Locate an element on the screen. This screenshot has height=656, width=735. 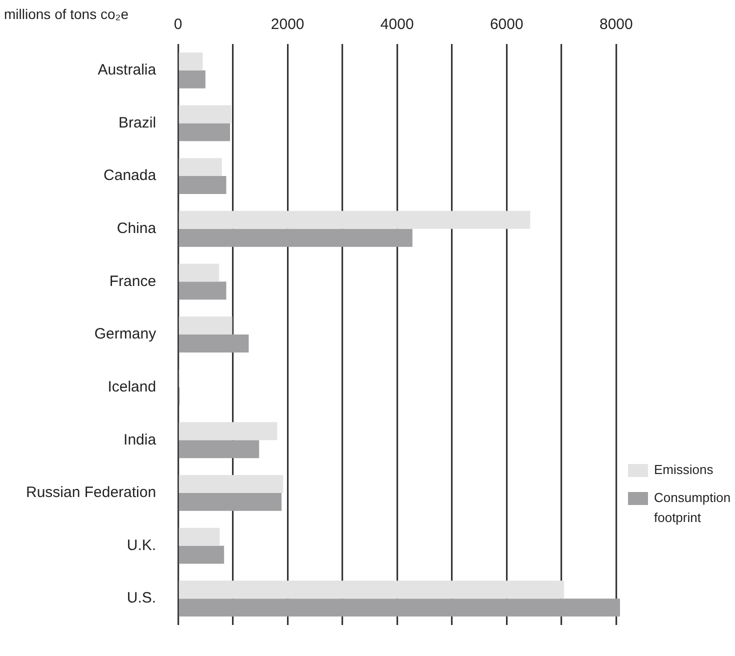
x-tick-label: 6000 is located at coordinates (507, 25).